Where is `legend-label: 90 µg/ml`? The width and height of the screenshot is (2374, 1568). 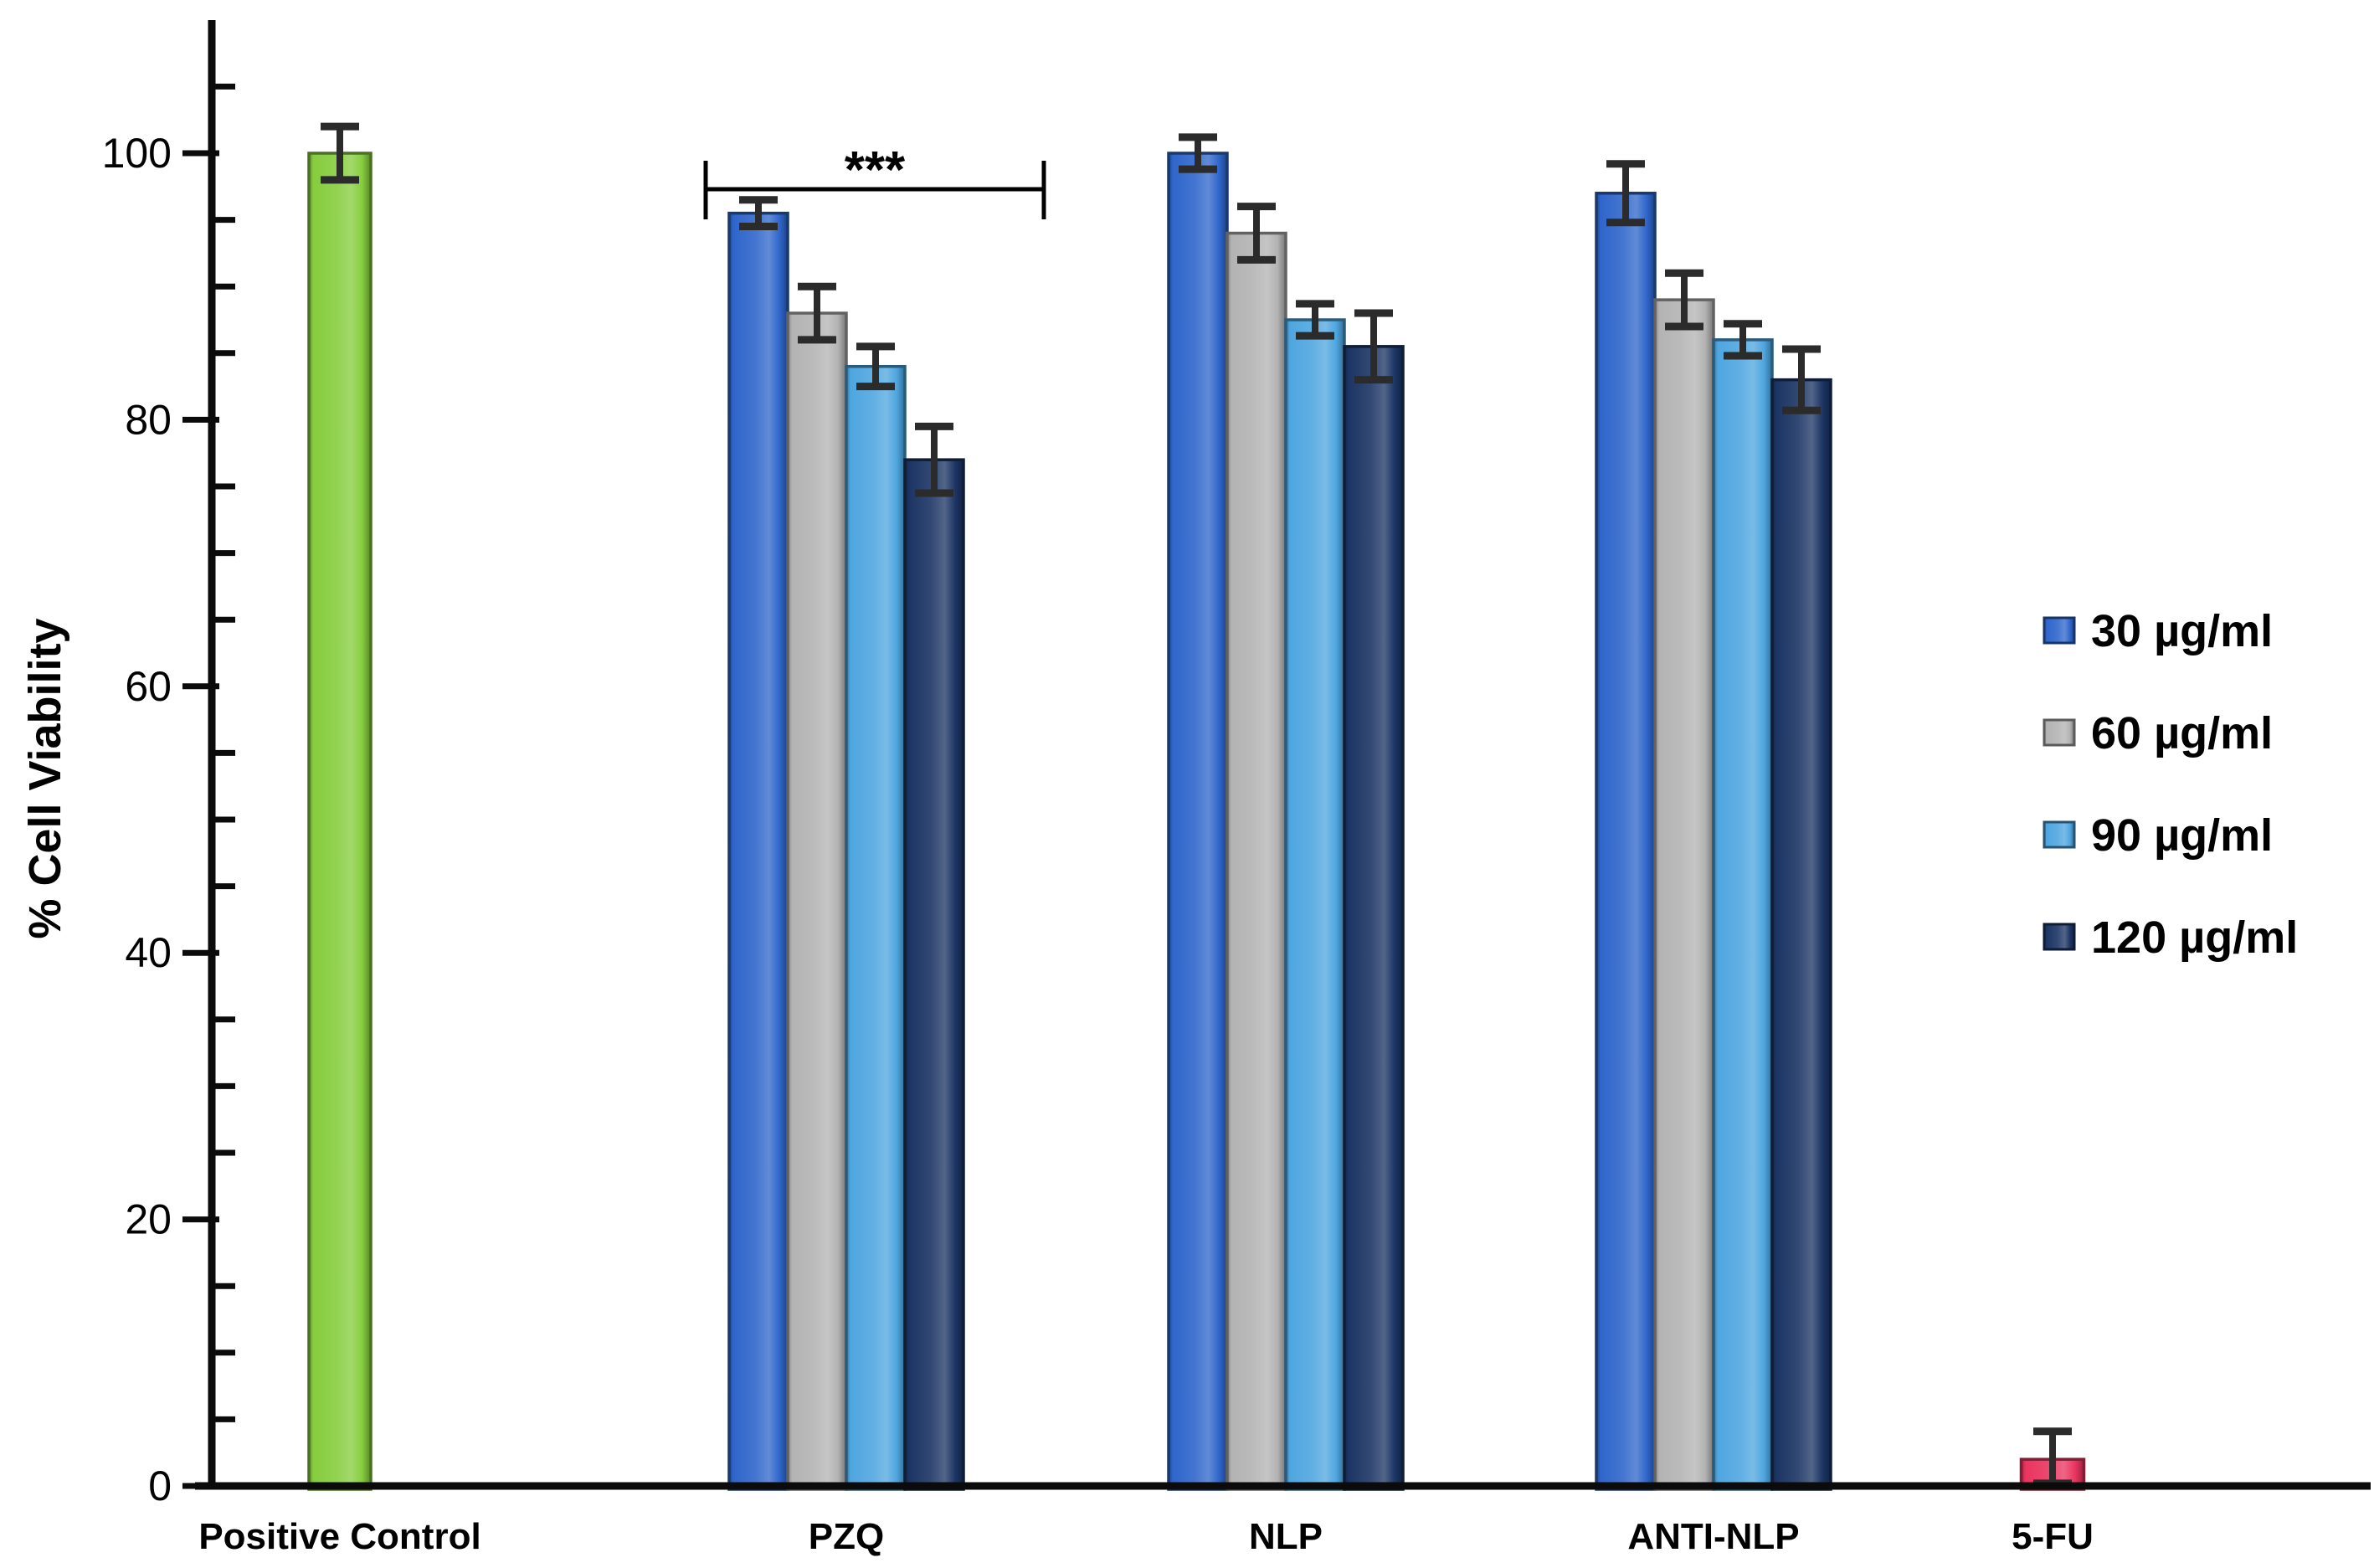
legend-label: 90 µg/ml is located at coordinates (2182, 836).